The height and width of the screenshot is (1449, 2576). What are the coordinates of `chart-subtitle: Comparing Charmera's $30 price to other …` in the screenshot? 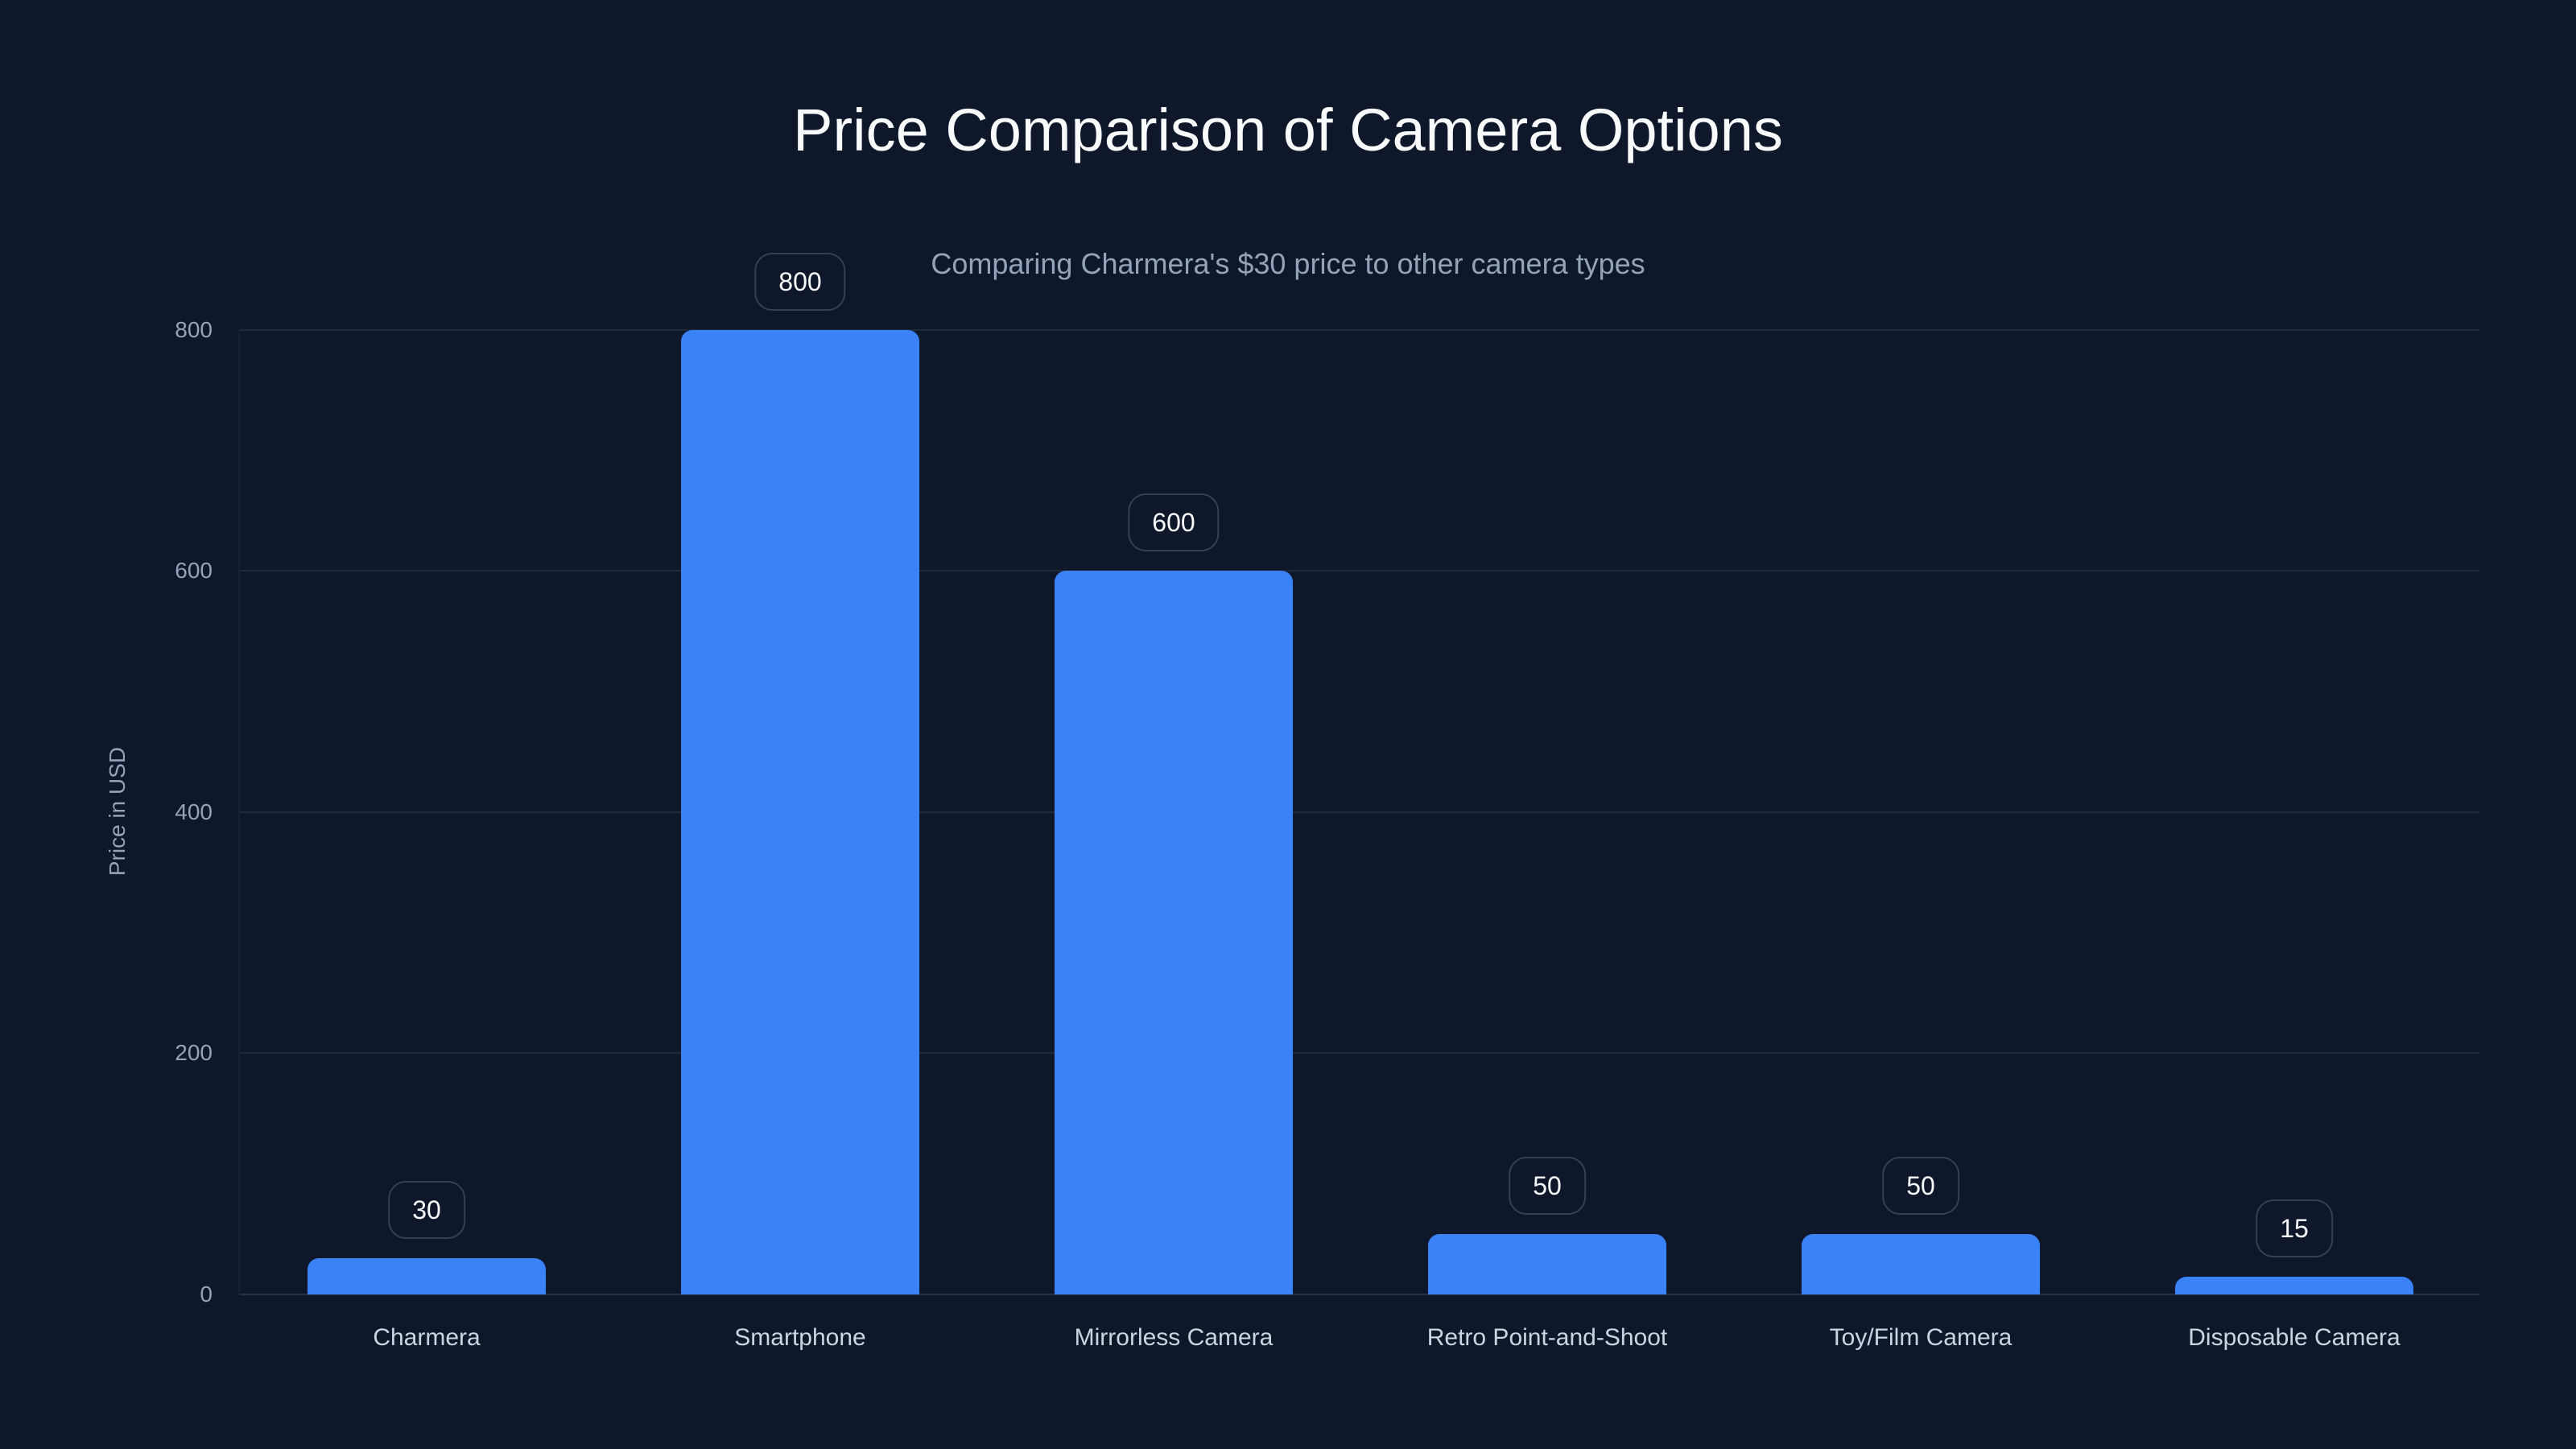 It's located at (1288, 263).